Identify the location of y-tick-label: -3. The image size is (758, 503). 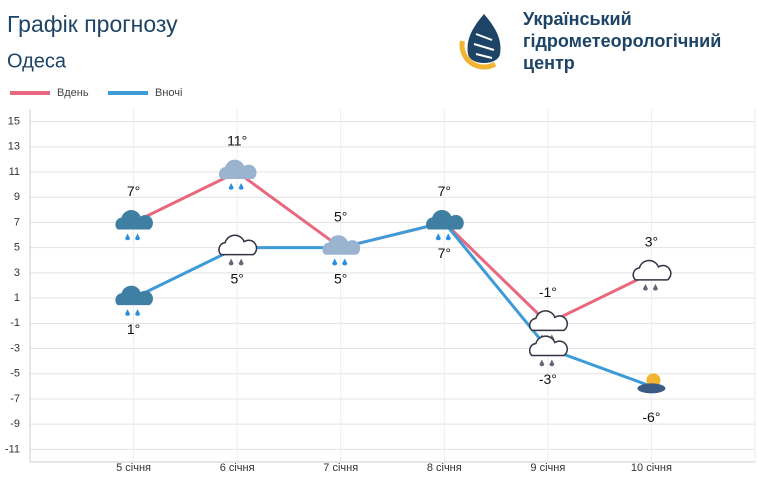
(15, 348).